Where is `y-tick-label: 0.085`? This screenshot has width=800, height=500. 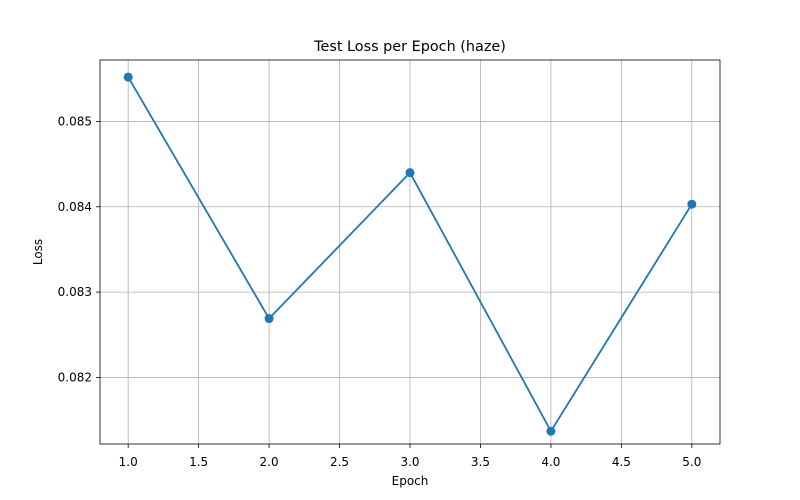
y-tick-label: 0.085 is located at coordinates (75, 121).